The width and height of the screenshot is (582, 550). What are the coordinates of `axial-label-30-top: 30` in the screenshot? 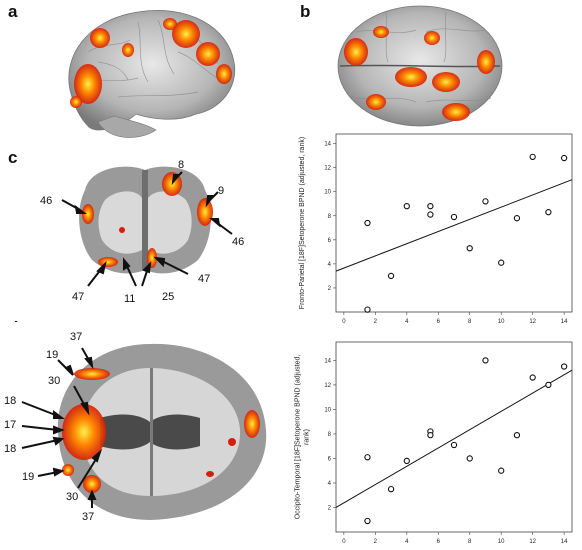 It's located at (54, 381).